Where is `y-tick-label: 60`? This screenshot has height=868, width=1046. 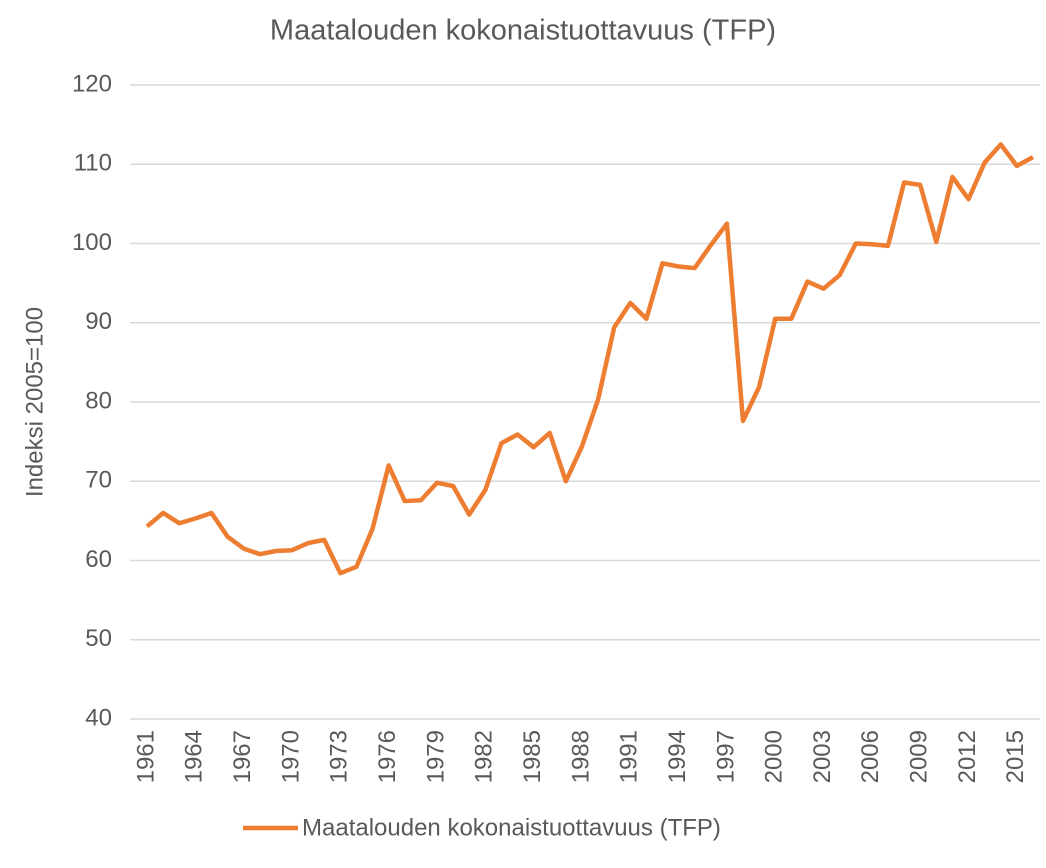
y-tick-label: 60 is located at coordinates (98, 559).